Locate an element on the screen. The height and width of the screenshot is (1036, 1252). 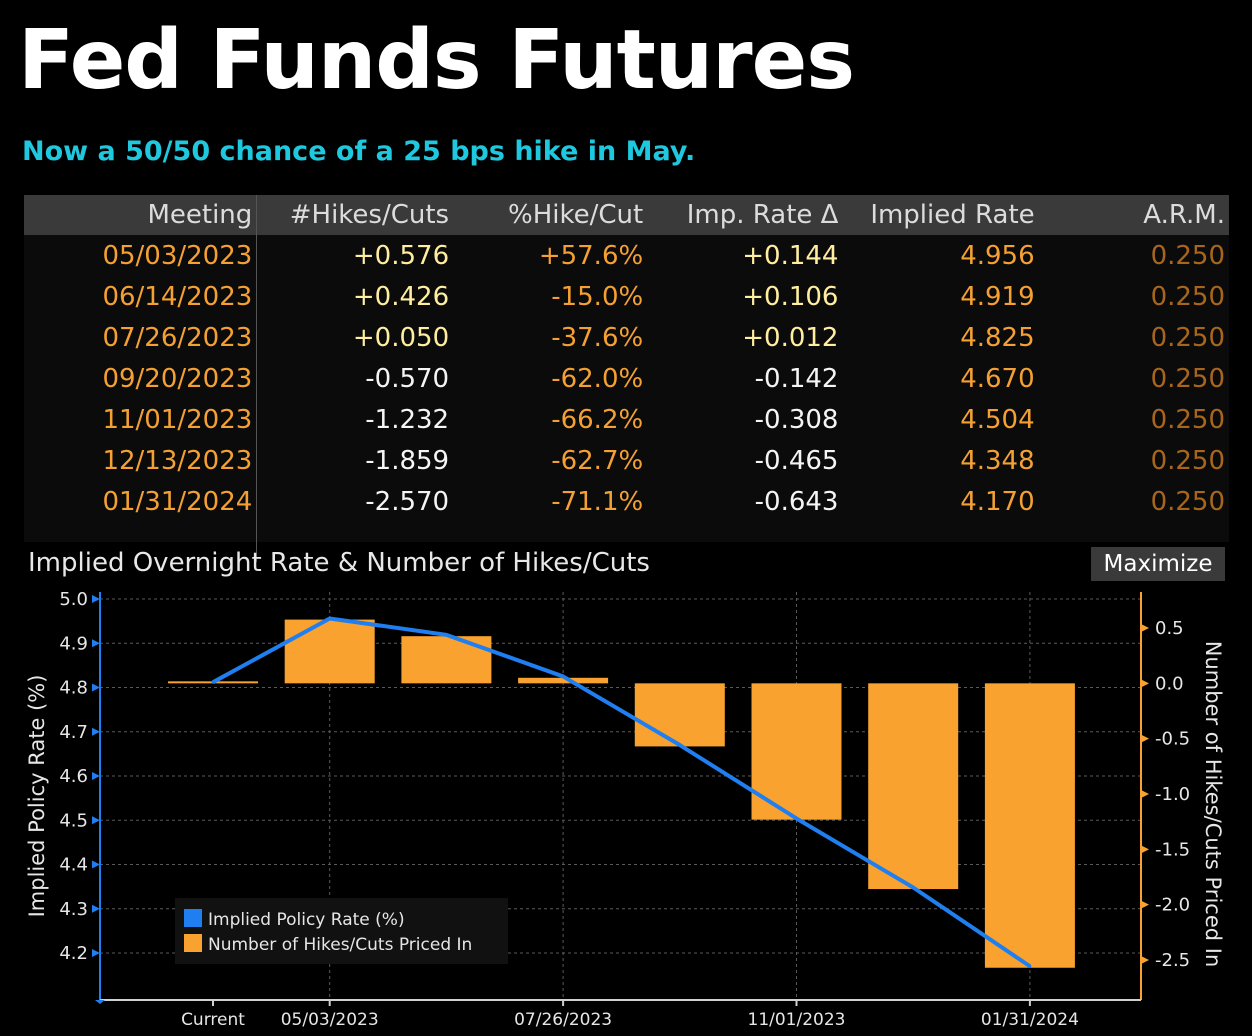
cell-meeting: 06/14/2023 is located at coordinates (141, 296).